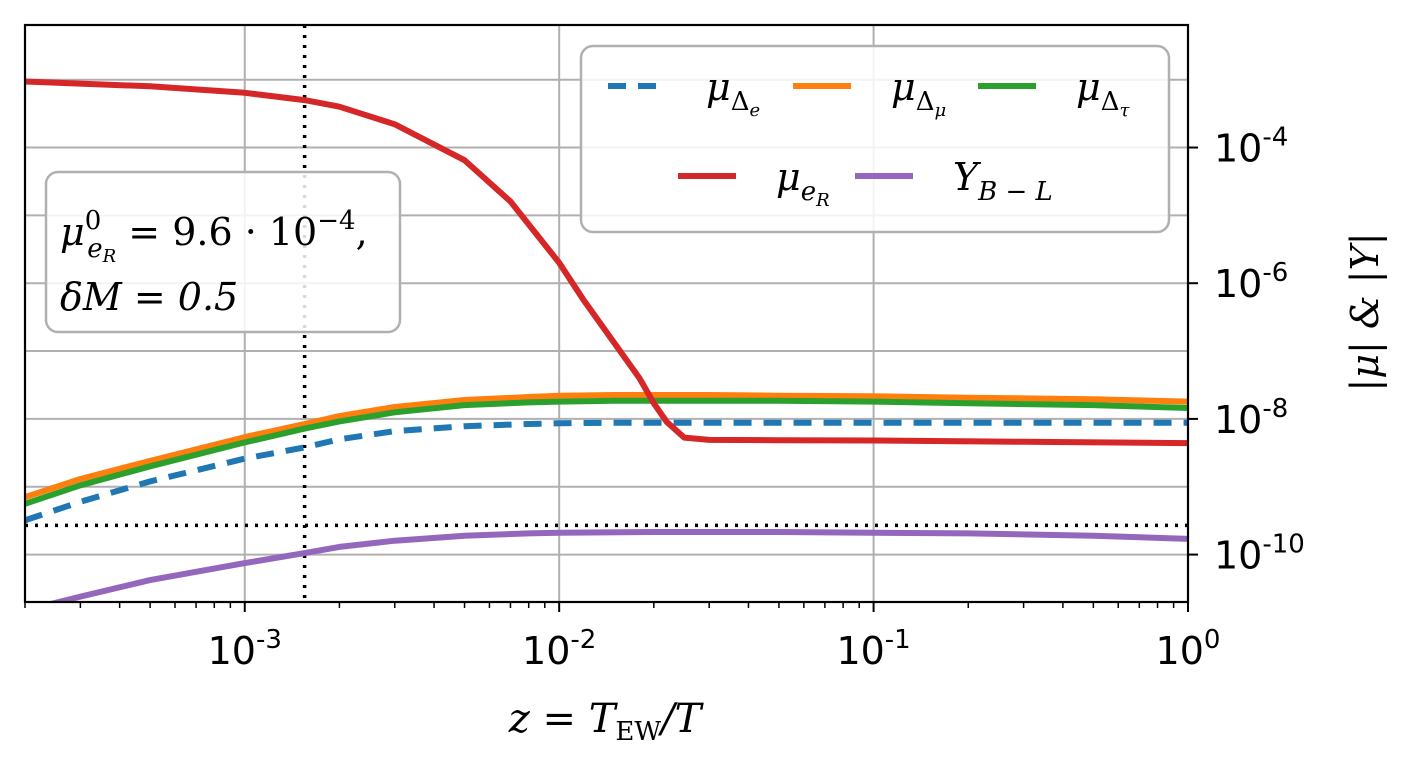 This screenshot has height=768, width=1420. I want to click on annotation-line-2: δM = 0.5, so click(149, 297).